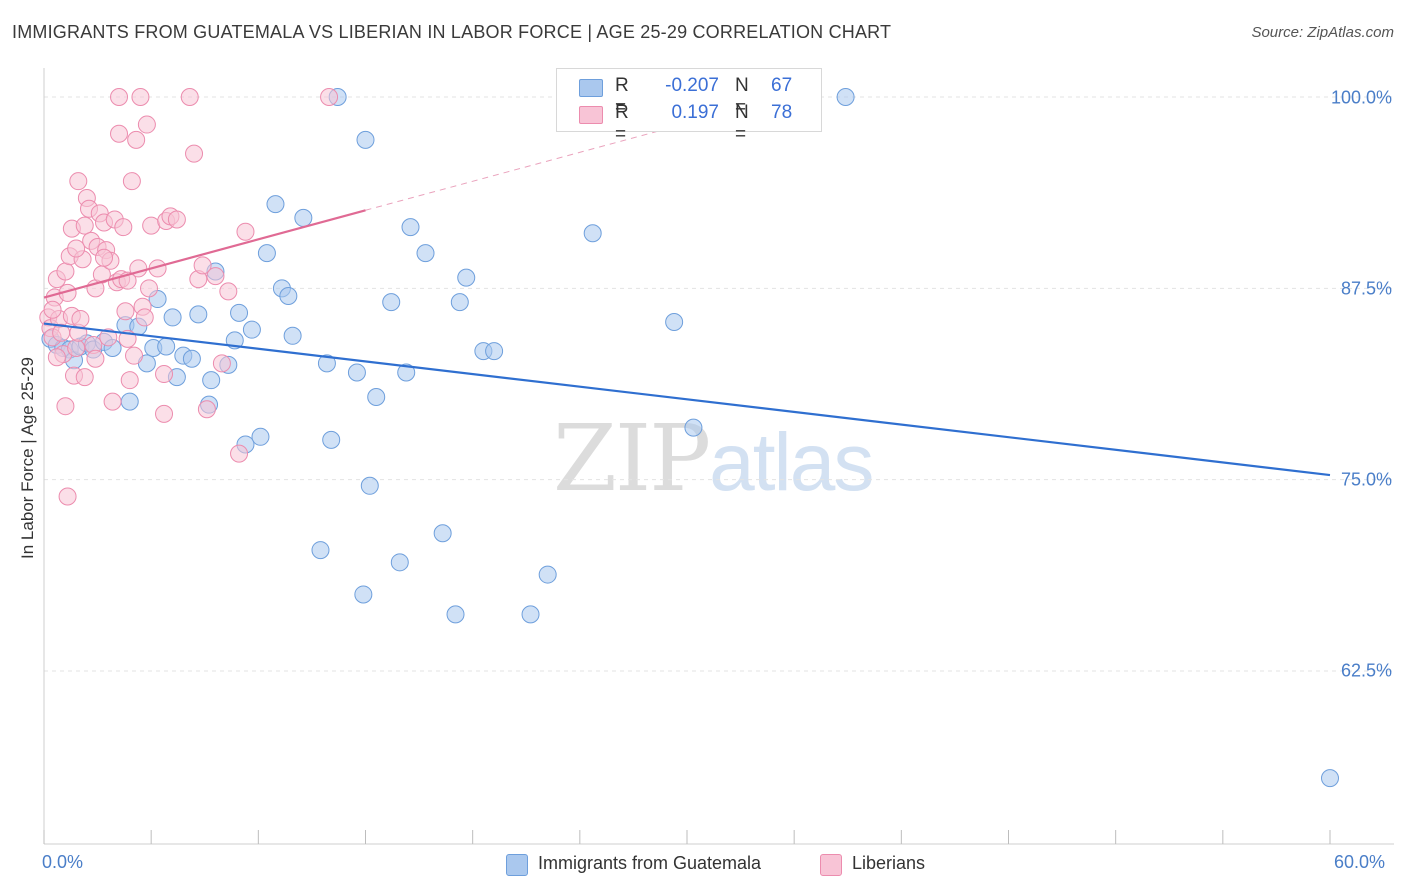 The height and width of the screenshot is (892, 1406). I want to click on legend-n-value: 78, so click(782, 112).